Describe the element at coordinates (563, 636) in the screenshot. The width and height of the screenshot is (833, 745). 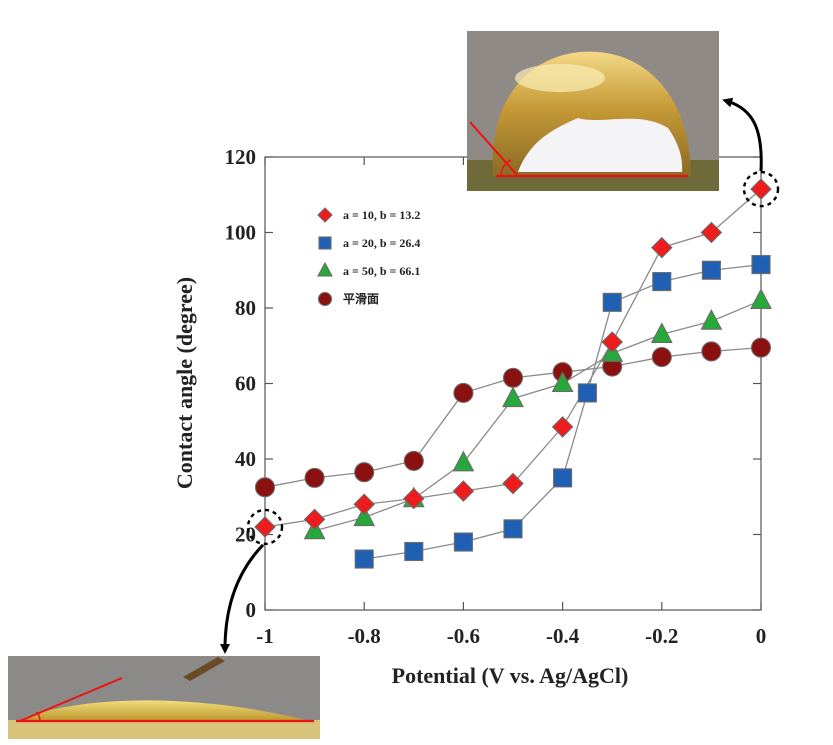
I see `x-tick-label: -0.4` at that location.